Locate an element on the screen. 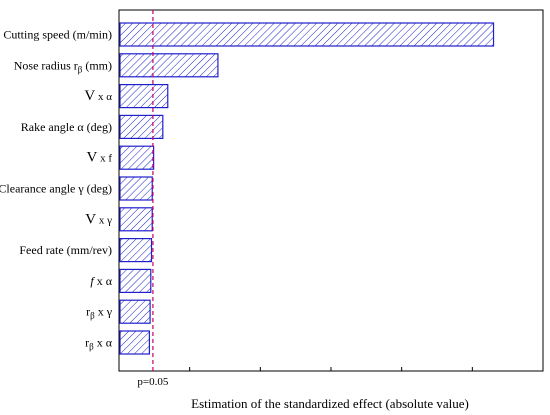  category-label: V x γ is located at coordinates (98, 219).